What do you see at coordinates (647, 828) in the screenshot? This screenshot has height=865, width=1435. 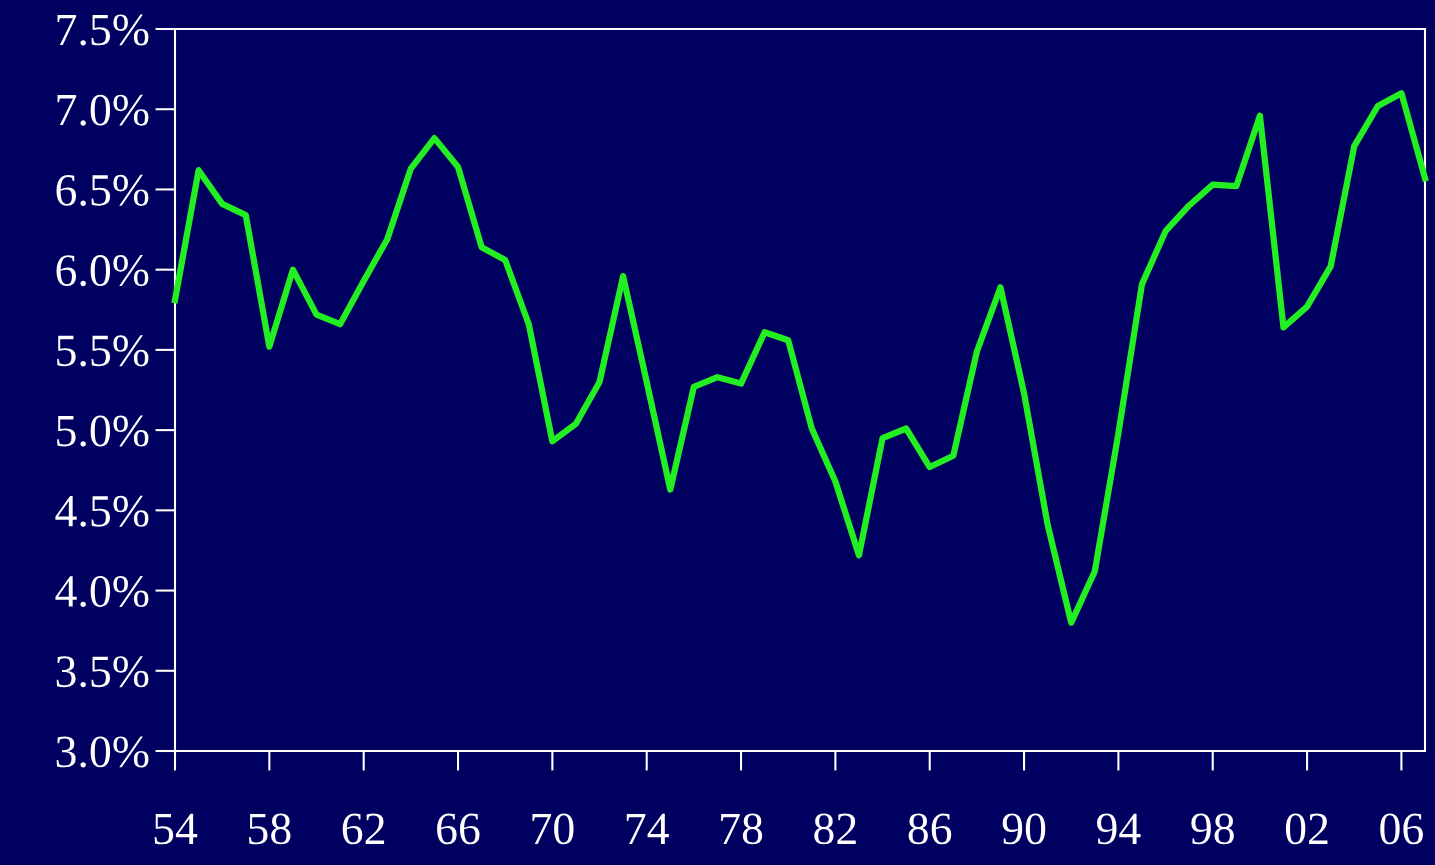 I see `x-tick-label: 74` at bounding box center [647, 828].